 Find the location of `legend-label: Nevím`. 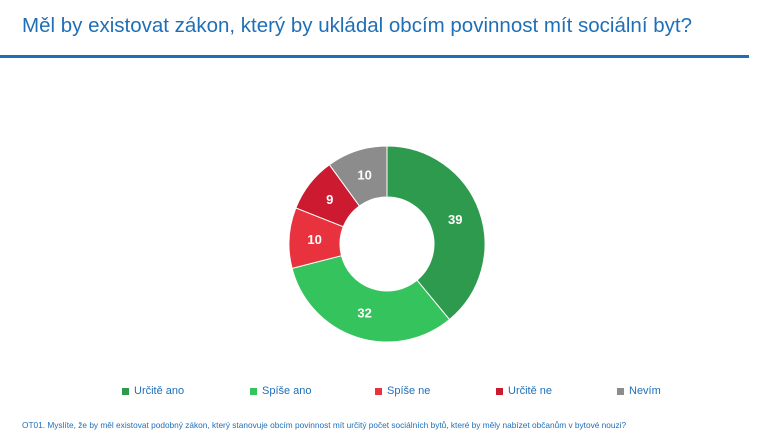

legend-label: Nevím is located at coordinates (645, 391).